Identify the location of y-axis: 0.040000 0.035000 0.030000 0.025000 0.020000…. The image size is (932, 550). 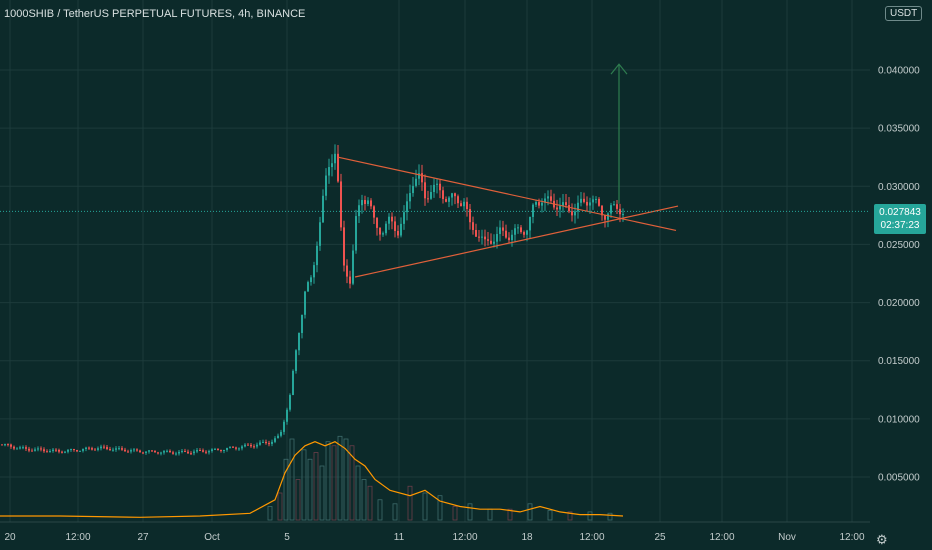
(899, 275).